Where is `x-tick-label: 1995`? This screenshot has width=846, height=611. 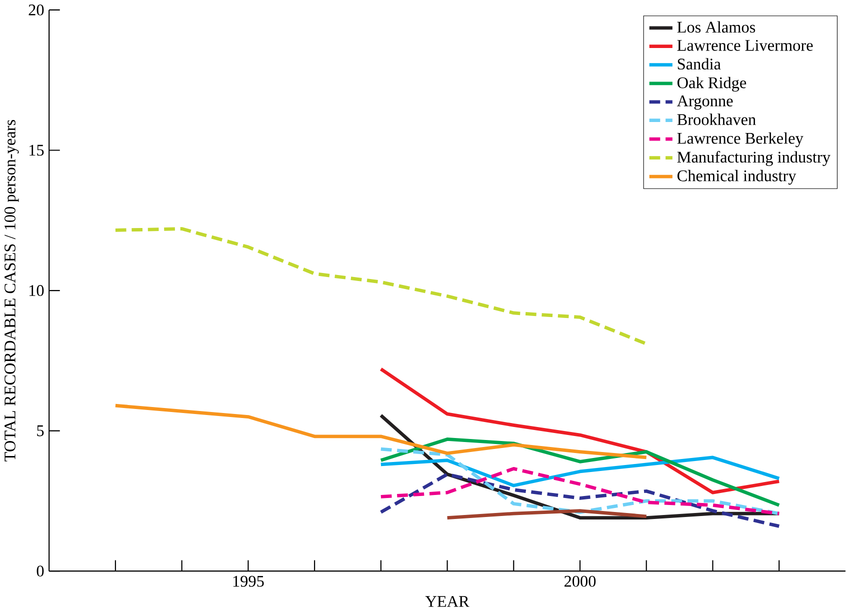
x-tick-label: 1995 is located at coordinates (248, 581).